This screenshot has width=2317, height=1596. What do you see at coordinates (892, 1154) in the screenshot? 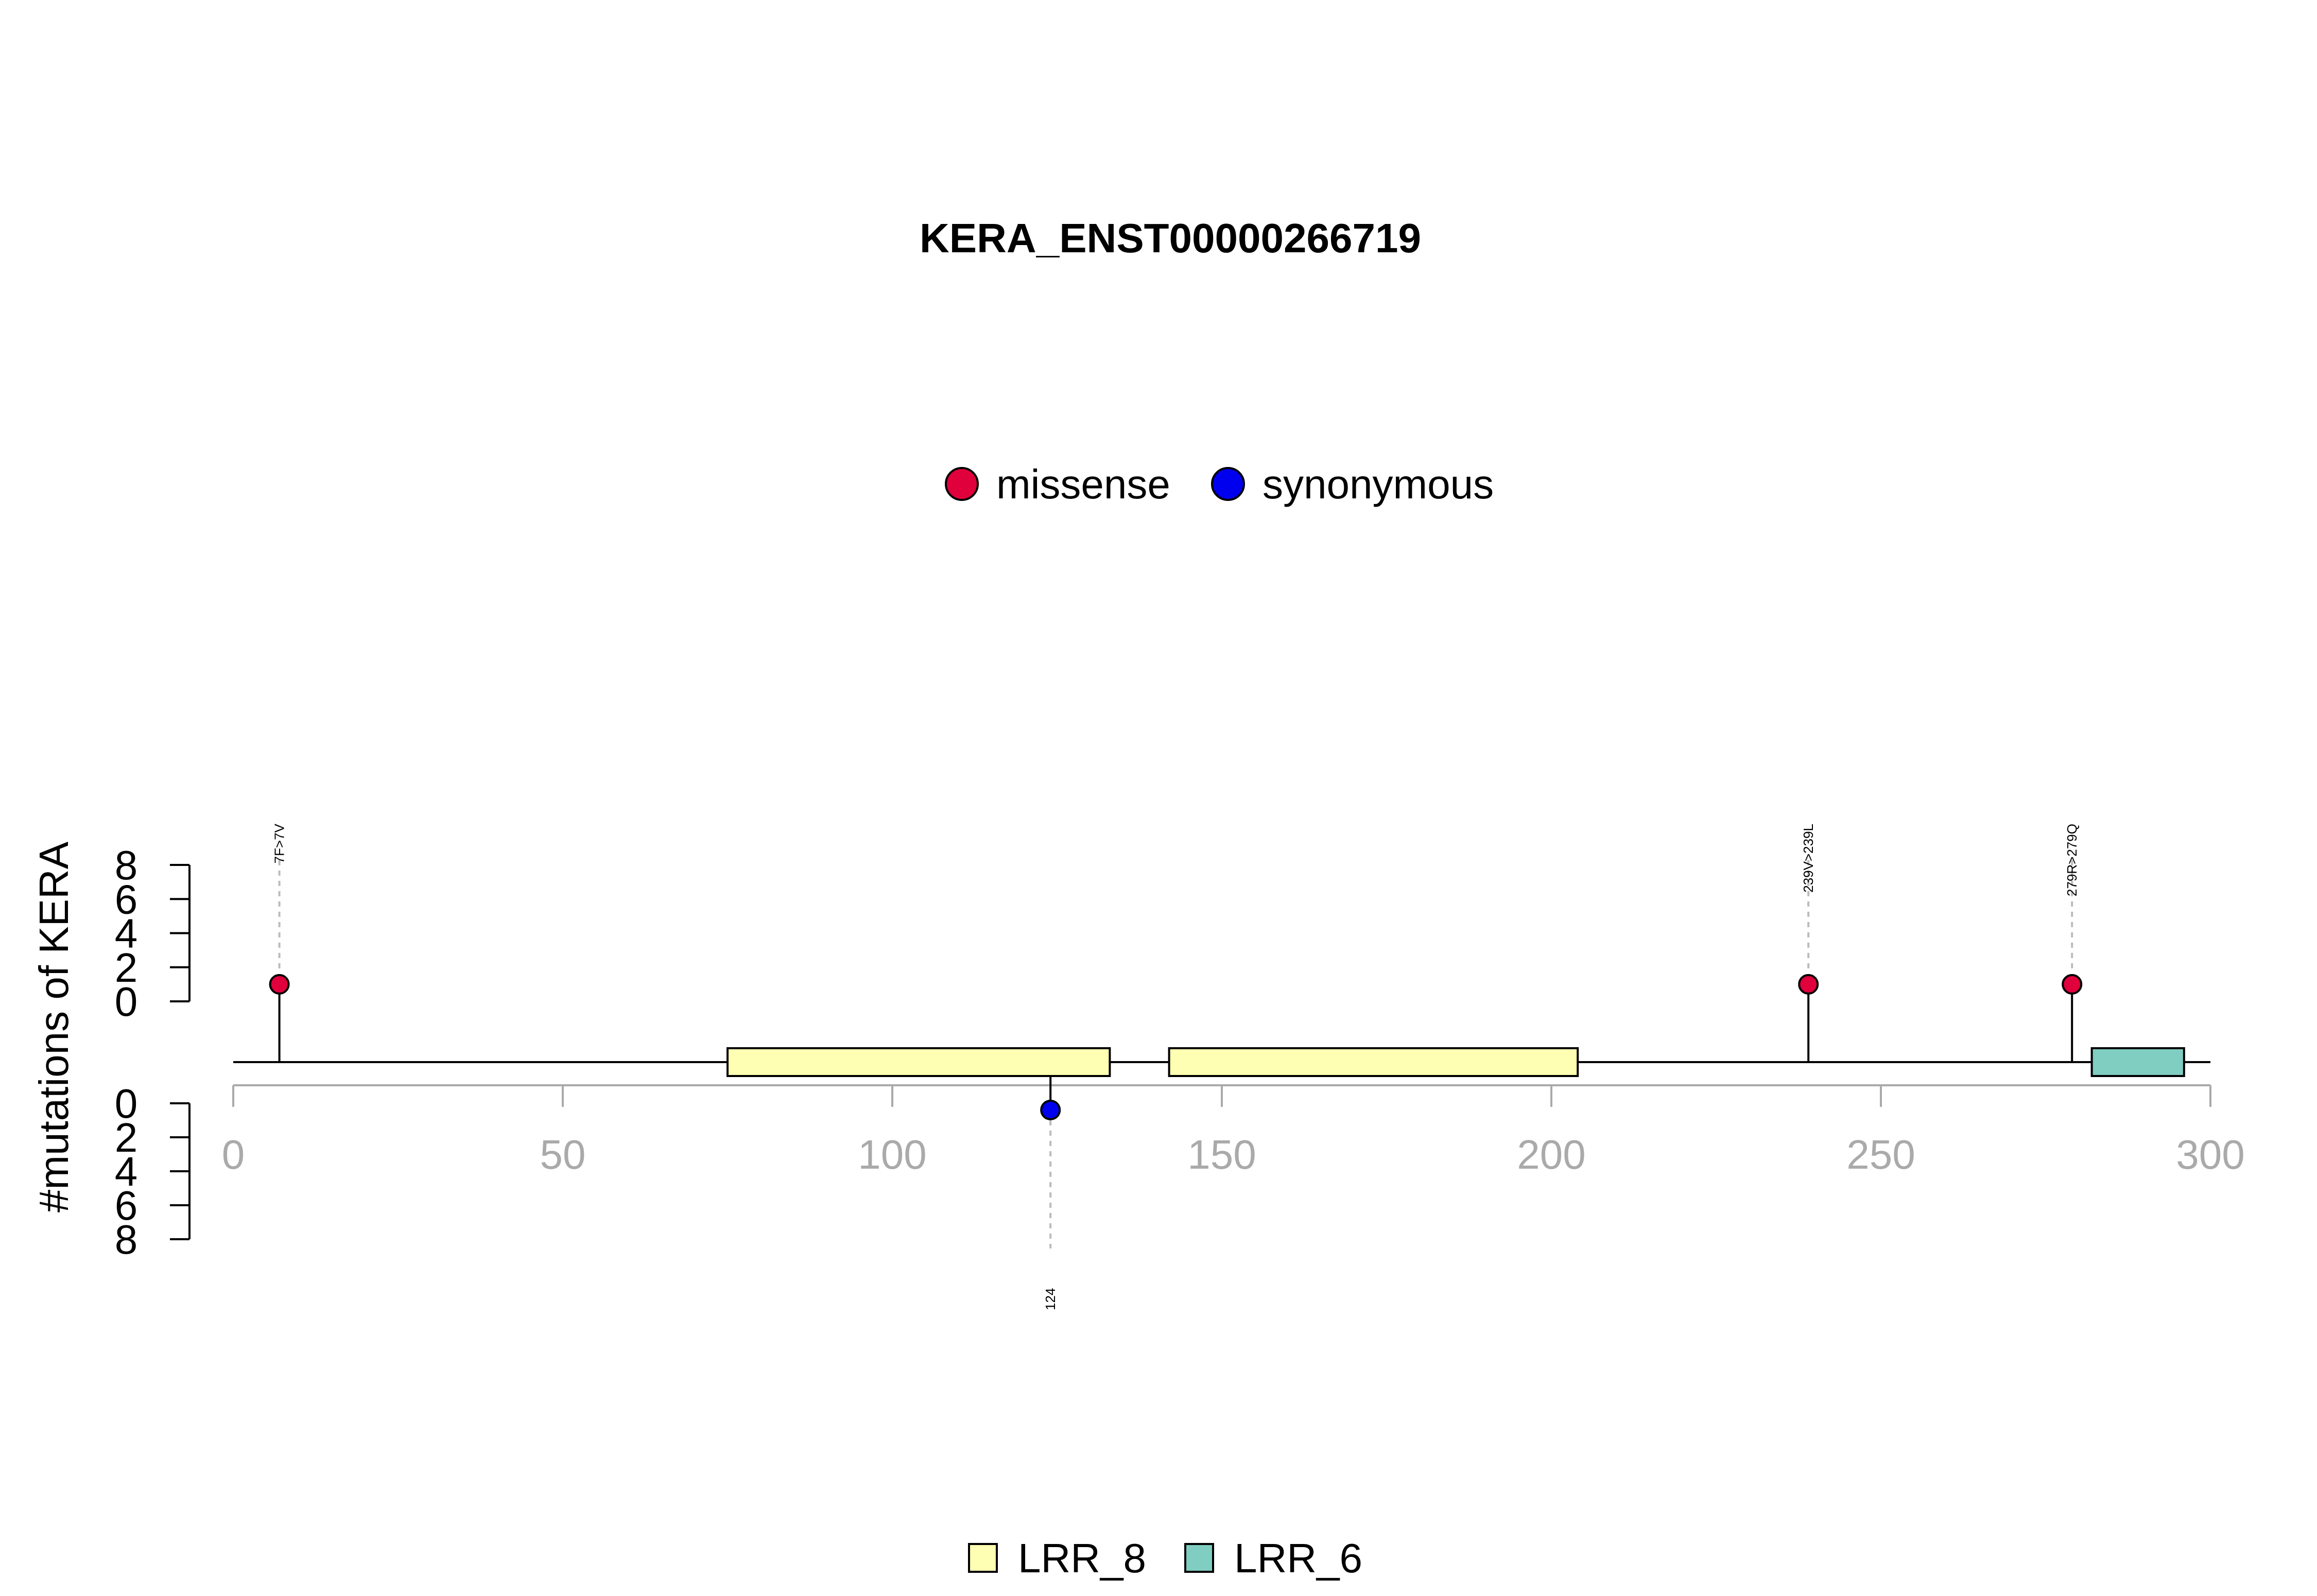
I see `x-tick-label-100: 100` at bounding box center [892, 1154].